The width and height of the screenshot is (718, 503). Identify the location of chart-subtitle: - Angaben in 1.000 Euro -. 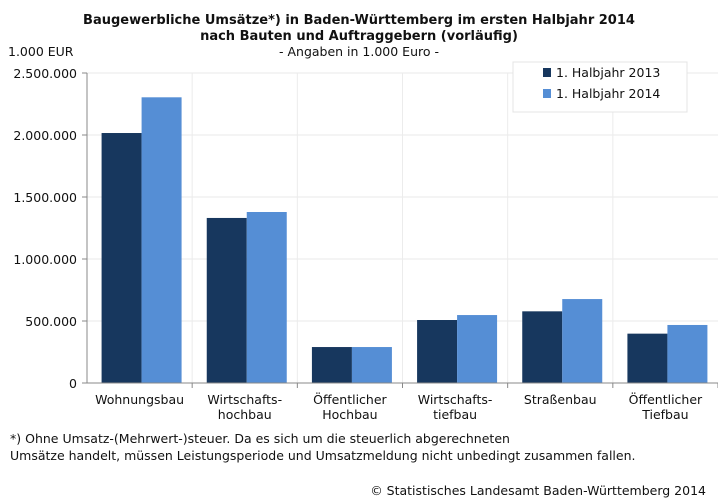
(359, 51).